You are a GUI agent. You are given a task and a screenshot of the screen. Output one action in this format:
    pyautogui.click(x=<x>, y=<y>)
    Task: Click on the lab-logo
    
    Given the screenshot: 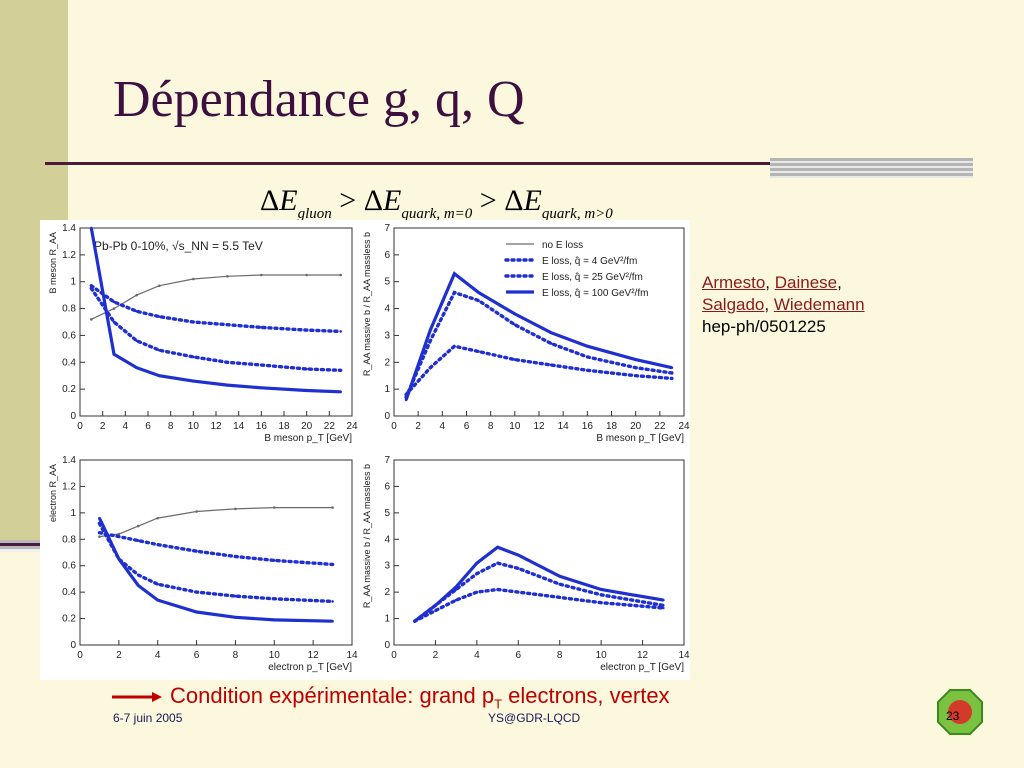 What is the action you would take?
    pyautogui.click(x=960, y=712)
    